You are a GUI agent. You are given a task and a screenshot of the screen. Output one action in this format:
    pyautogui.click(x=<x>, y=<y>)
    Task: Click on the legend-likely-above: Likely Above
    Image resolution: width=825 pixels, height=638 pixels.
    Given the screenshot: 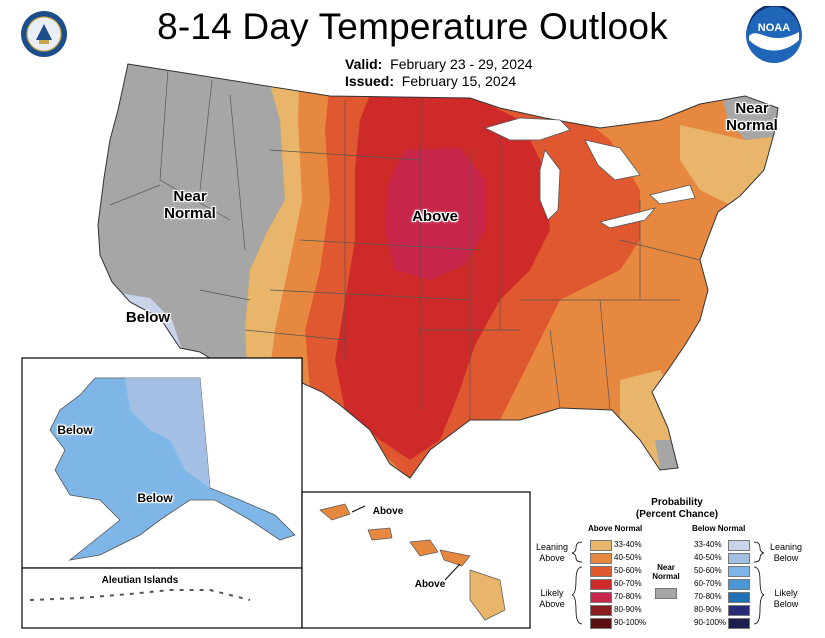 What is the action you would take?
    pyautogui.click(x=552, y=598)
    